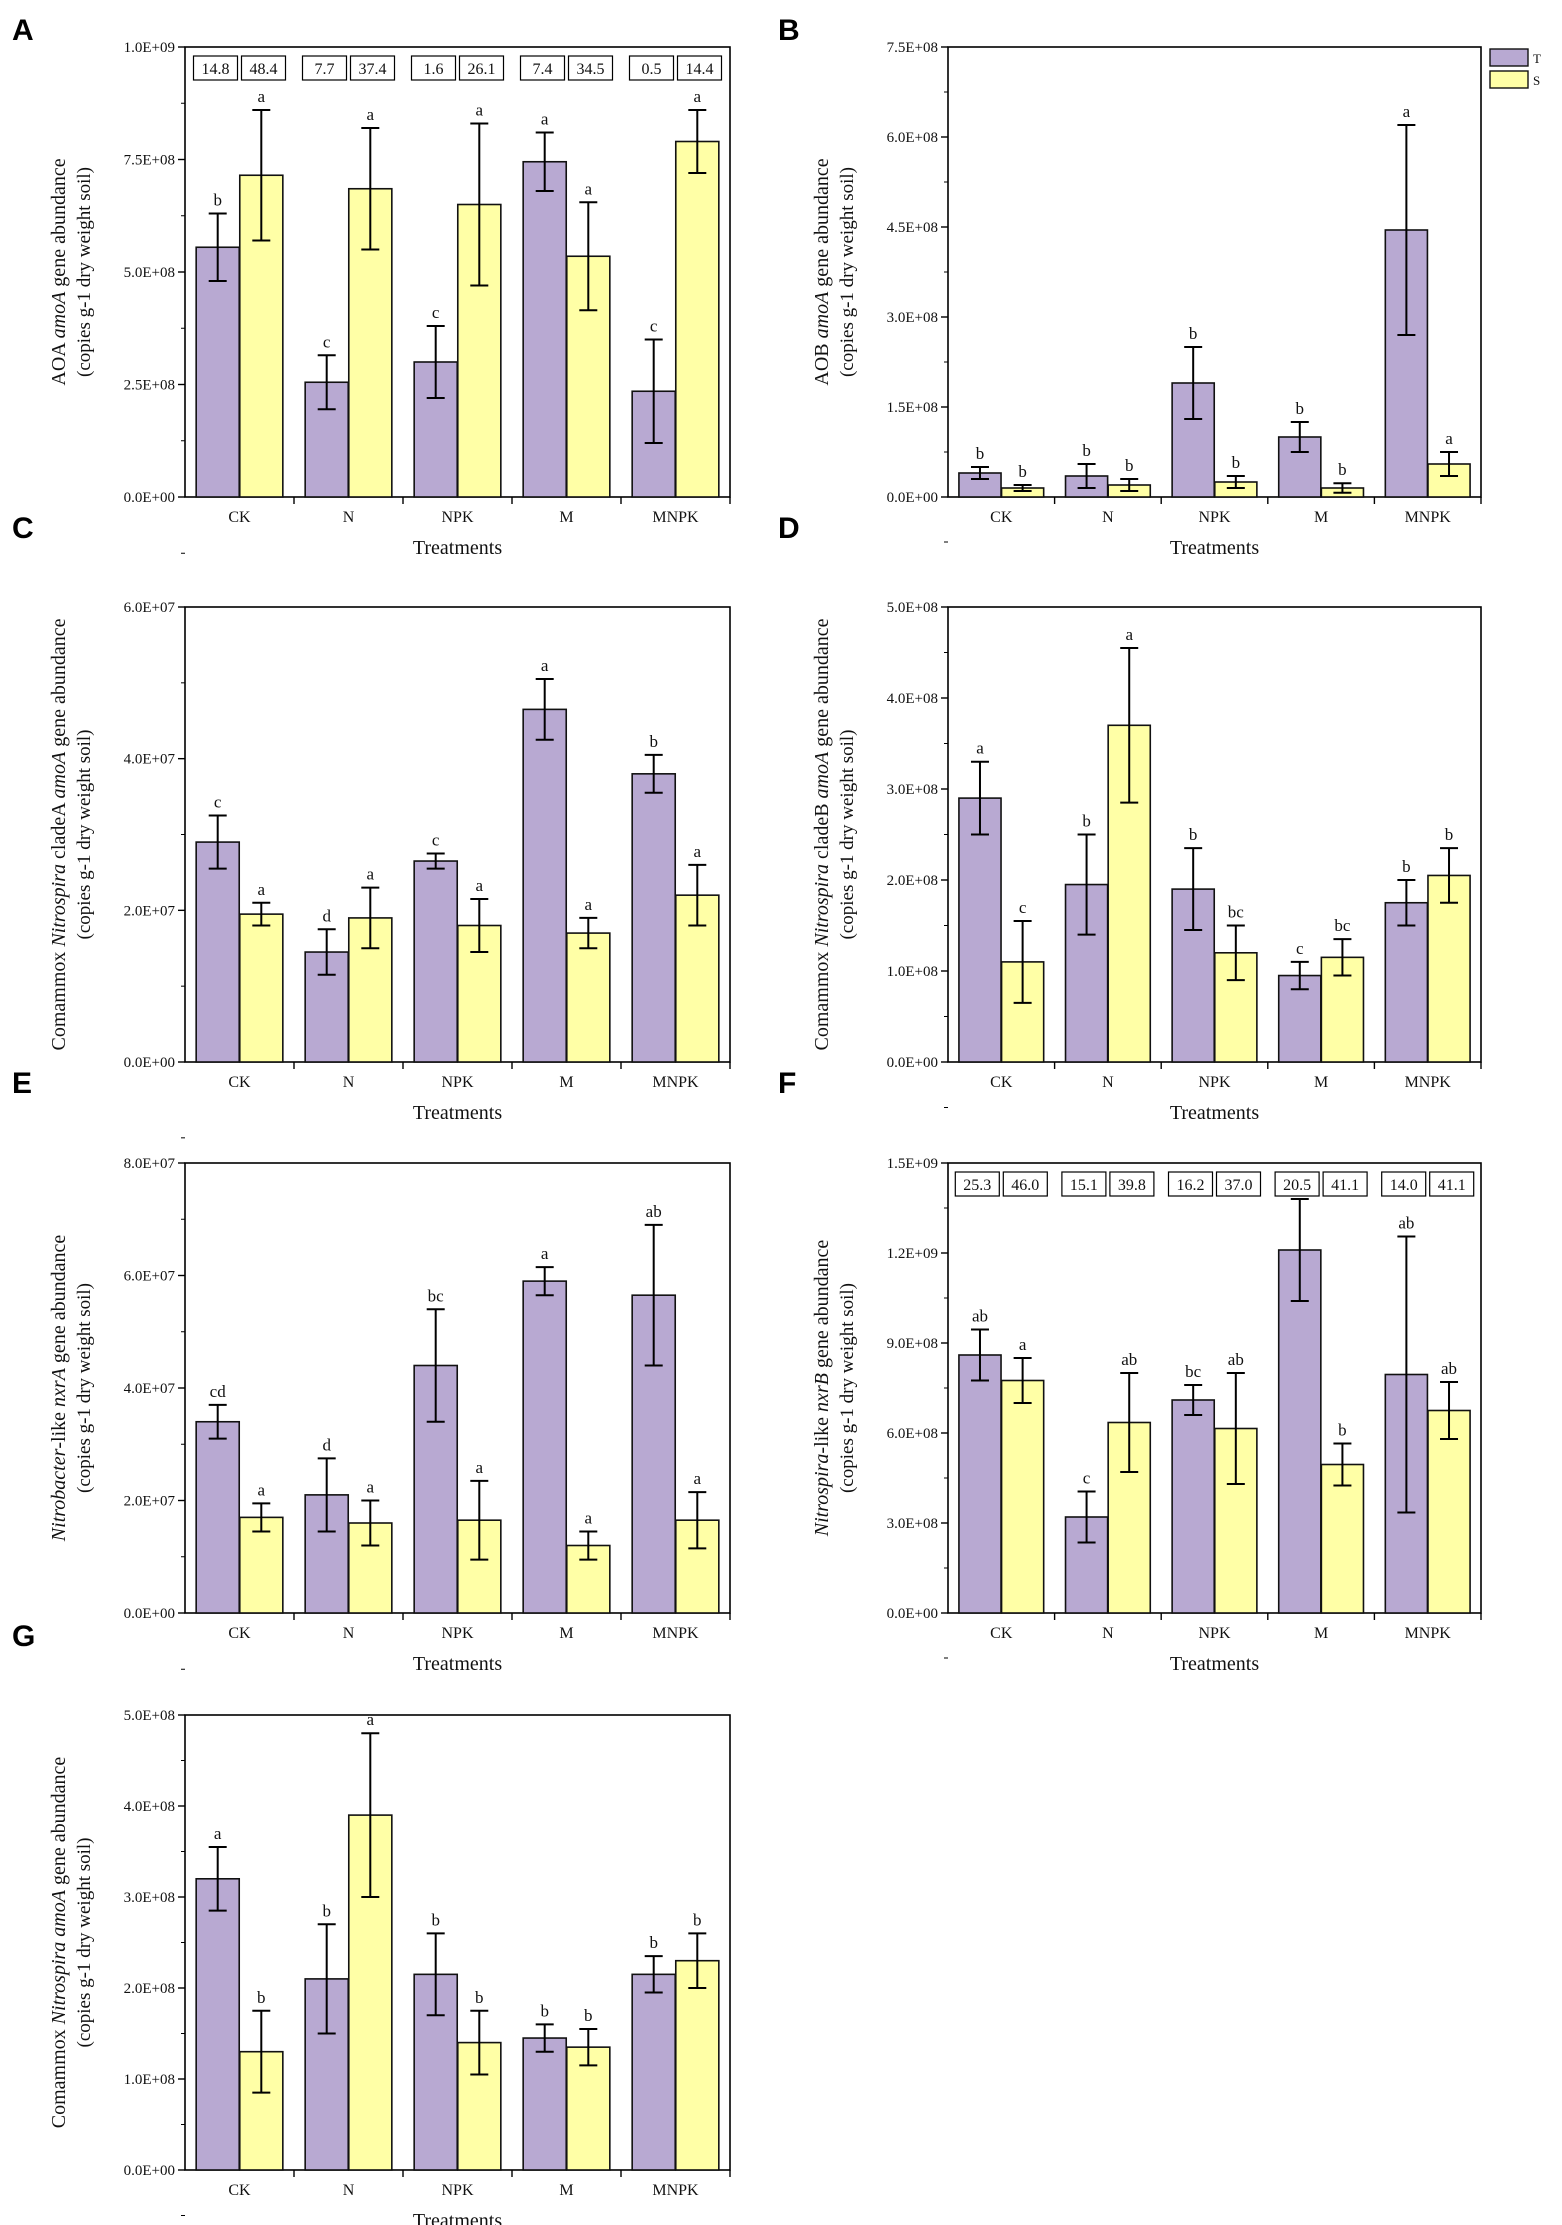  I want to click on panel-letter: B, so click(789, 30).